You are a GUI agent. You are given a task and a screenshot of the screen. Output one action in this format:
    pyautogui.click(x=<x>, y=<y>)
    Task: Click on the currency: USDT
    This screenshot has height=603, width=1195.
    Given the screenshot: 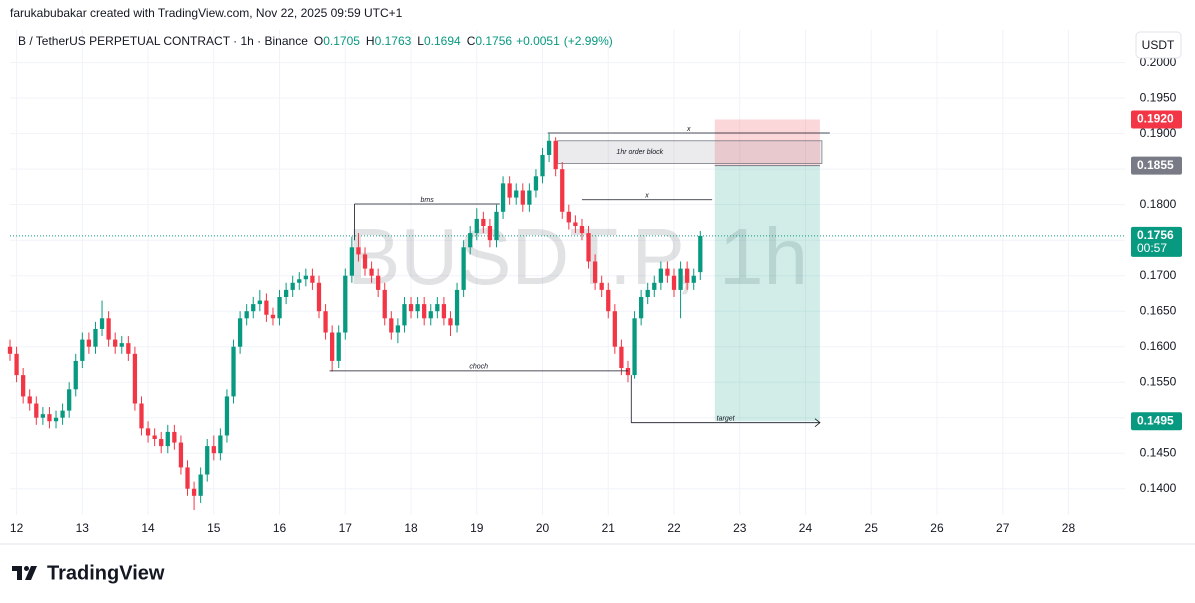 What is the action you would take?
    pyautogui.click(x=1158, y=45)
    